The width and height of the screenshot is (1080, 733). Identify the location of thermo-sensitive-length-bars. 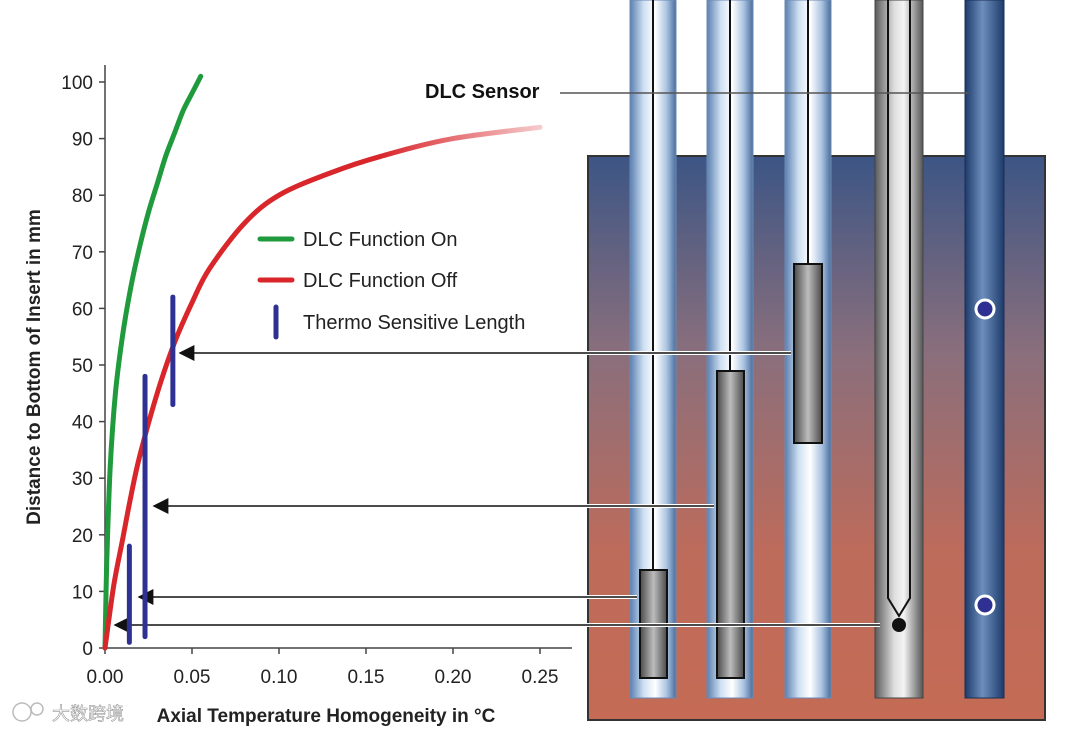
(151, 469).